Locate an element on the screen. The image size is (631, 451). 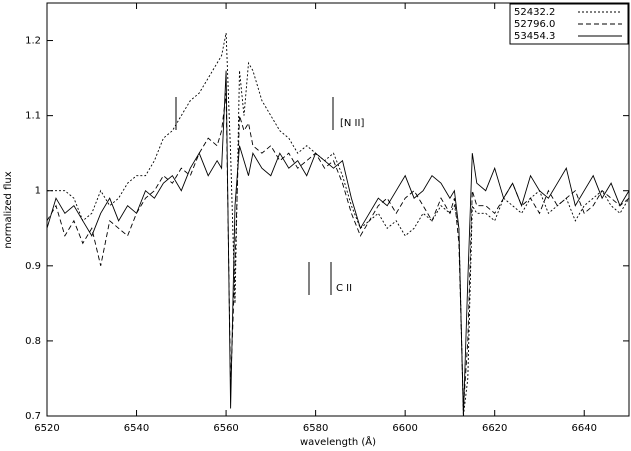
x-tick-label: 6640 is located at coordinates (584, 428).